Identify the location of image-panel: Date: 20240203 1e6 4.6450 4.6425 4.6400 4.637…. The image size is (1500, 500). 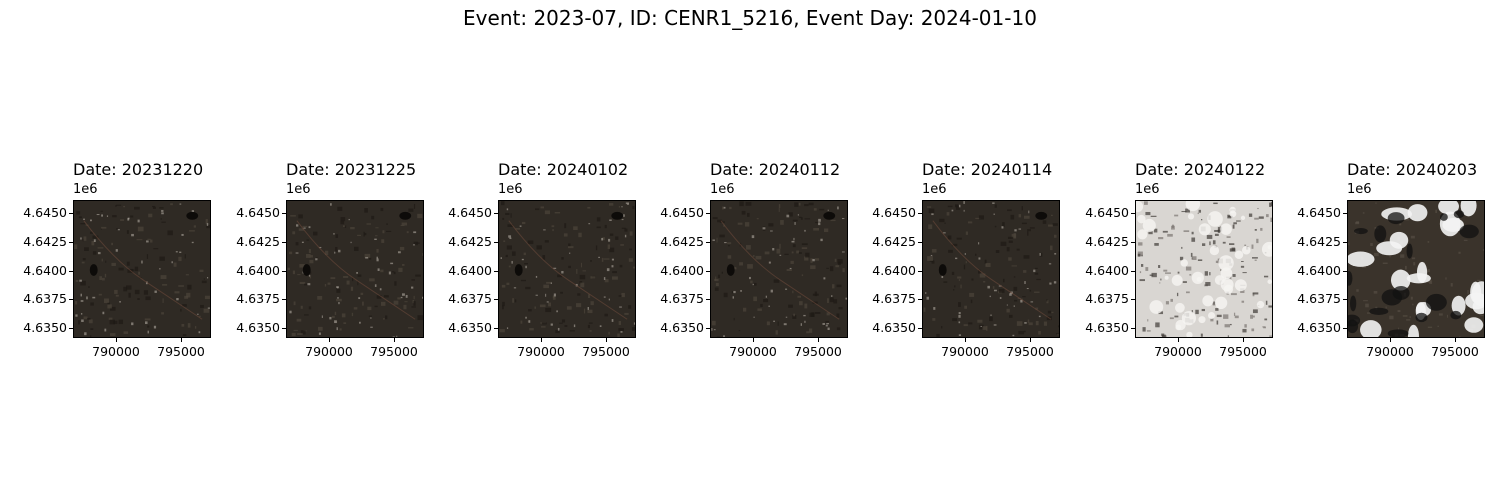
(1398, 260).